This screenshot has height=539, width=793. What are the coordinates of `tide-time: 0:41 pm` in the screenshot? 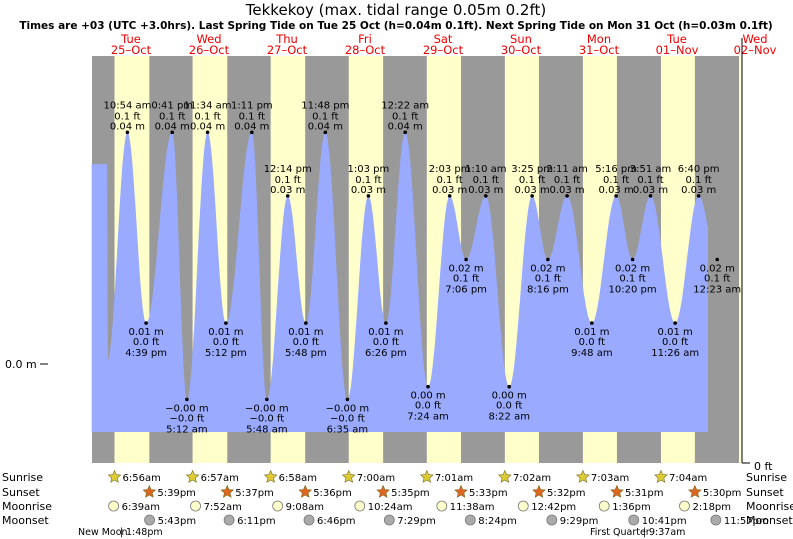 It's located at (172, 105).